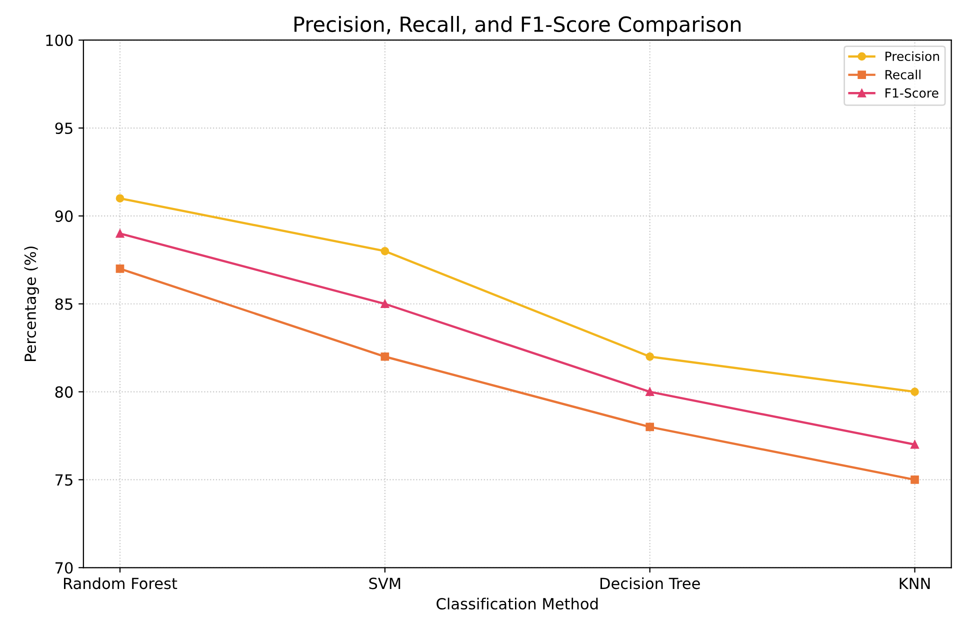  I want to click on chart-title: Precision, Recall, and F1-Score Comparison, so click(517, 26).